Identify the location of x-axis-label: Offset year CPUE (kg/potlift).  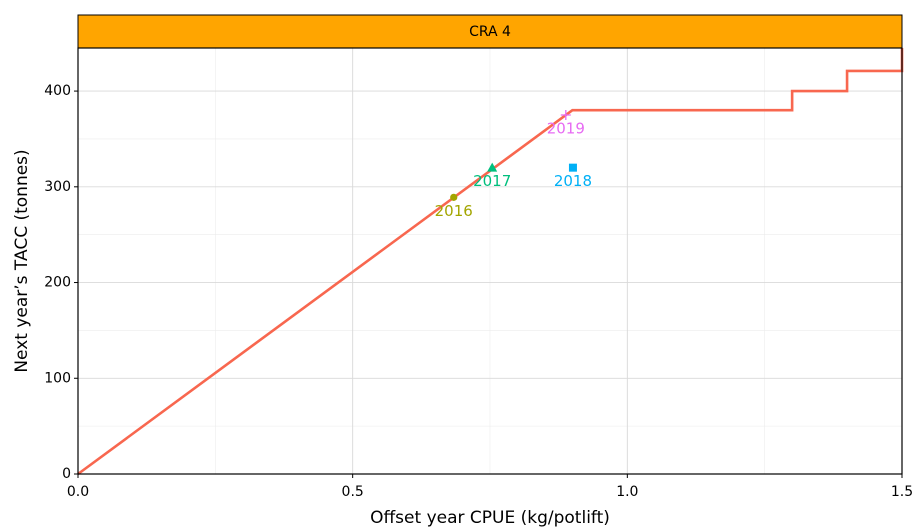
(490, 518).